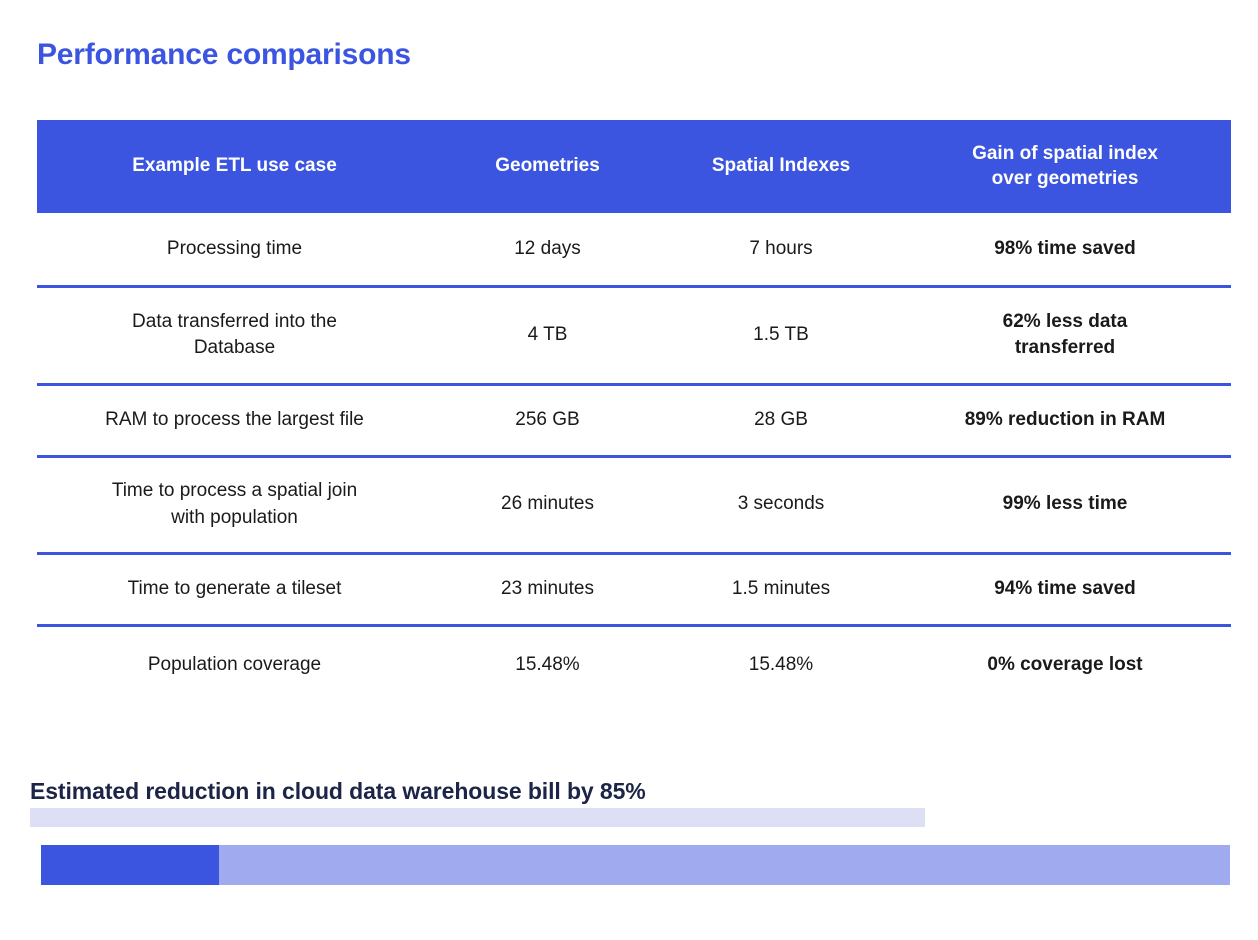 This screenshot has width=1258, height=940. I want to click on cell-gain-line1: 98% time saved, so click(1065, 248).